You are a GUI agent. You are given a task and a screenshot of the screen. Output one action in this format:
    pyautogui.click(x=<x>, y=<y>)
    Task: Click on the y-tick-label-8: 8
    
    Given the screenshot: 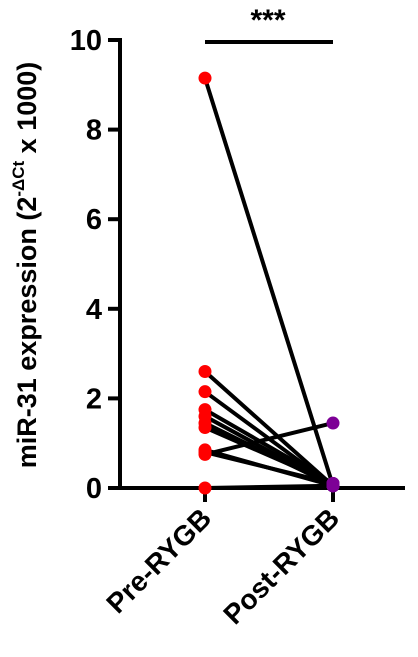 What is the action you would take?
    pyautogui.click(x=94, y=131)
    